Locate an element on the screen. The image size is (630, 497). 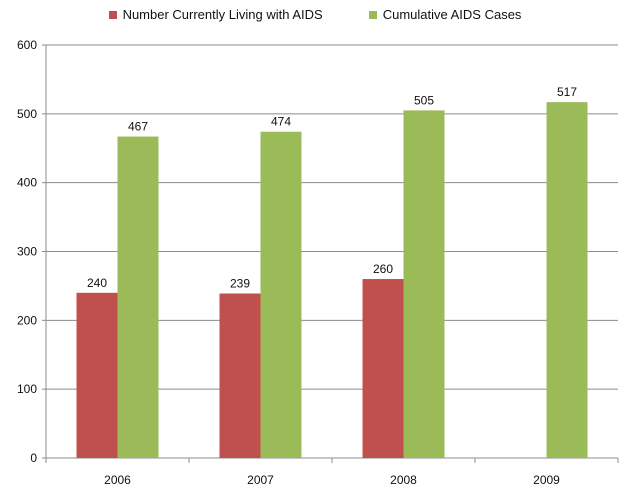
data-label-cumulative: 505 is located at coordinates (424, 100).